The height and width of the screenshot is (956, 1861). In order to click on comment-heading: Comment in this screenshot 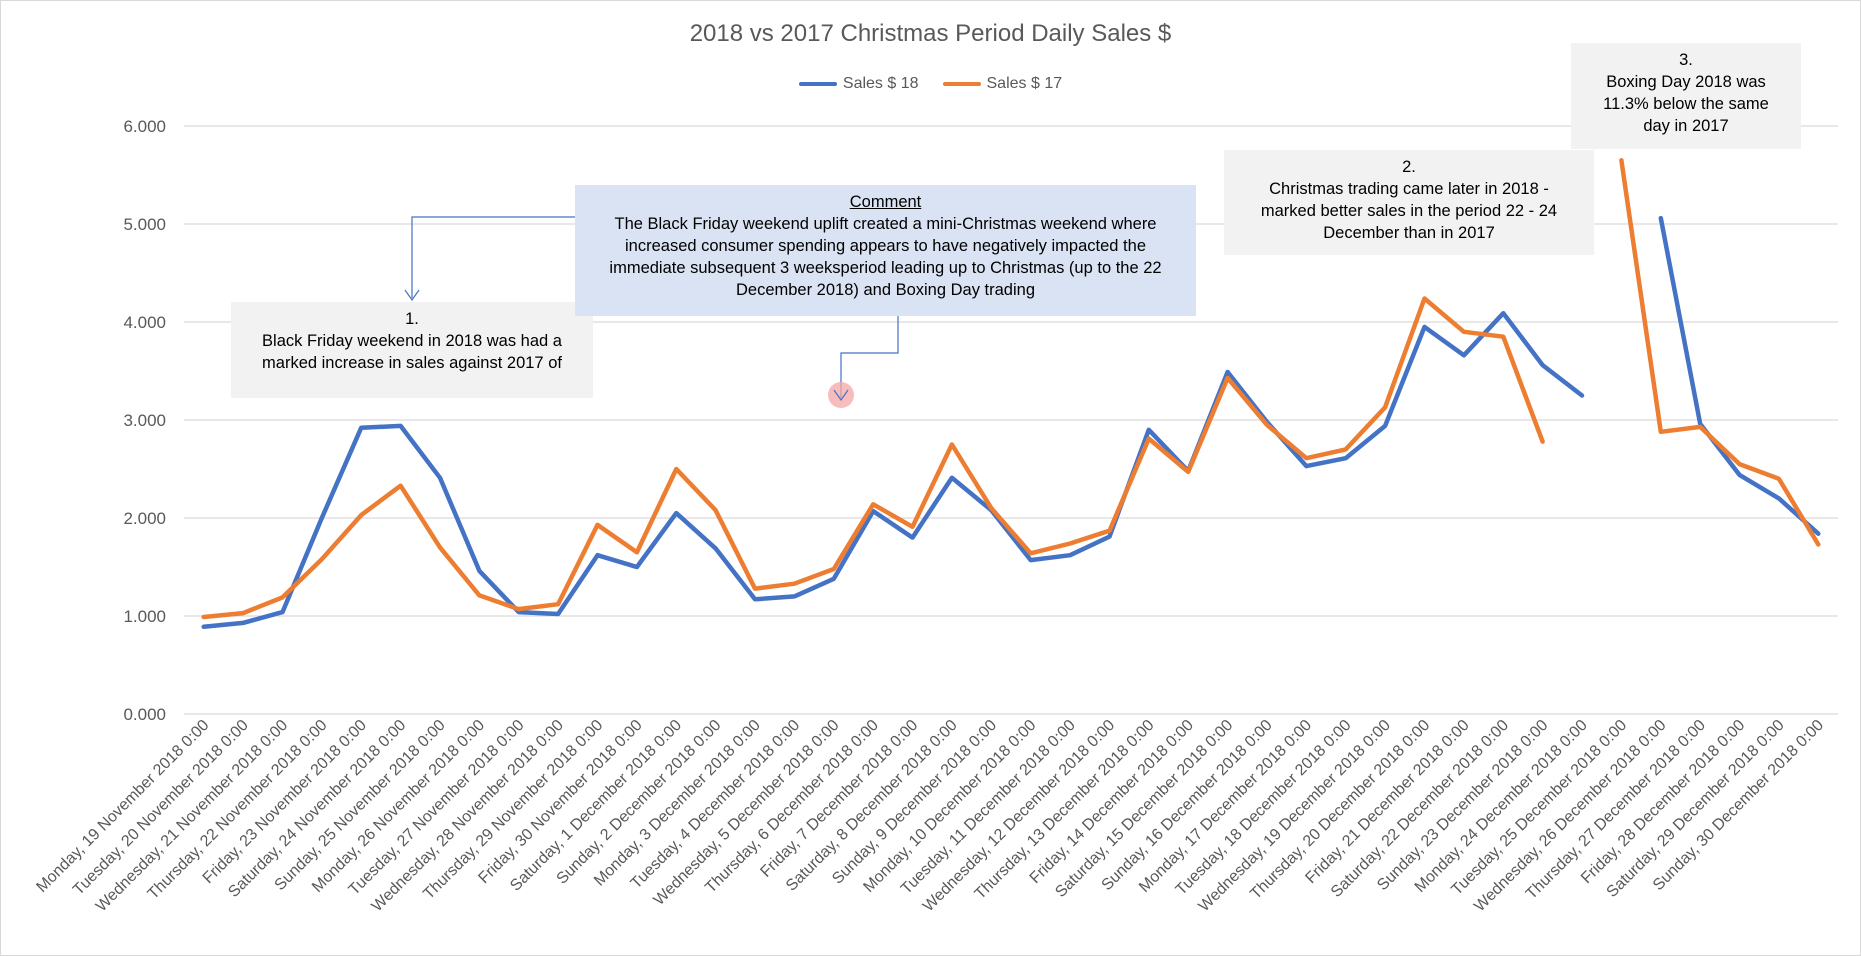, I will do `click(885, 202)`.